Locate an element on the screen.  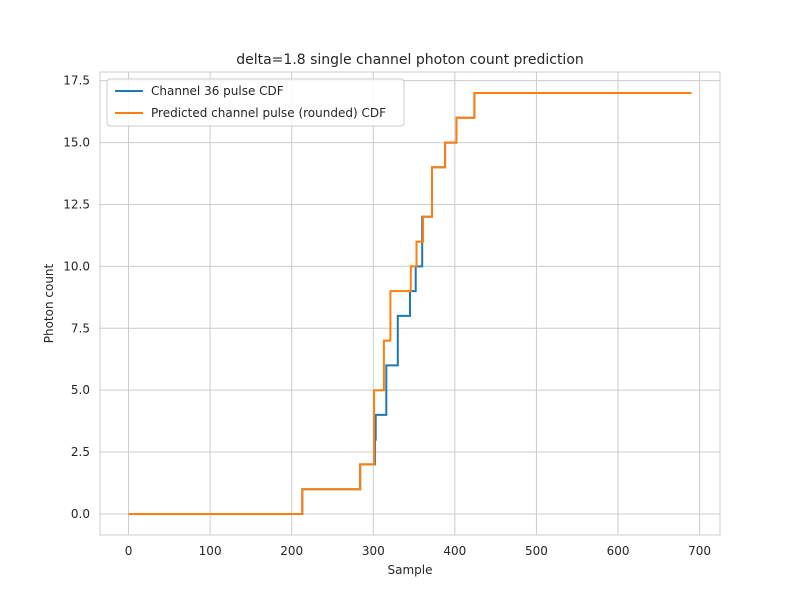
y-tick-label: 10.0 is located at coordinates (76, 266).